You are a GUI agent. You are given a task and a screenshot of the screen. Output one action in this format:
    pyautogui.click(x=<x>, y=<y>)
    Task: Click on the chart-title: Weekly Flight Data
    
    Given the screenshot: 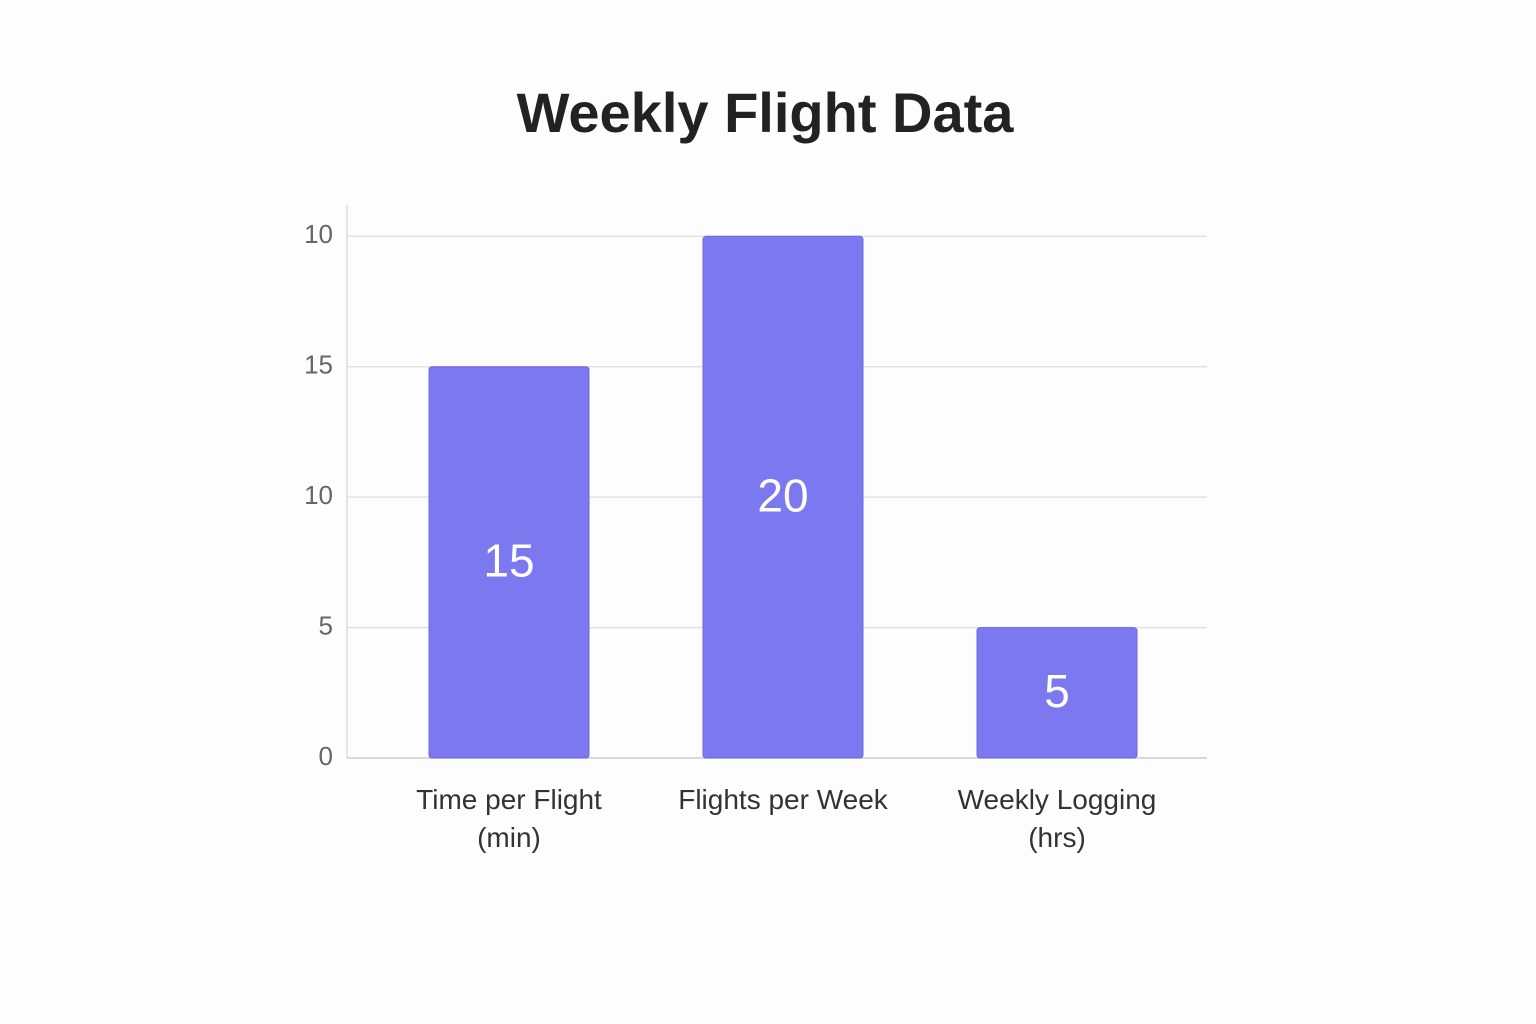 What is the action you would take?
    pyautogui.click(x=766, y=112)
    